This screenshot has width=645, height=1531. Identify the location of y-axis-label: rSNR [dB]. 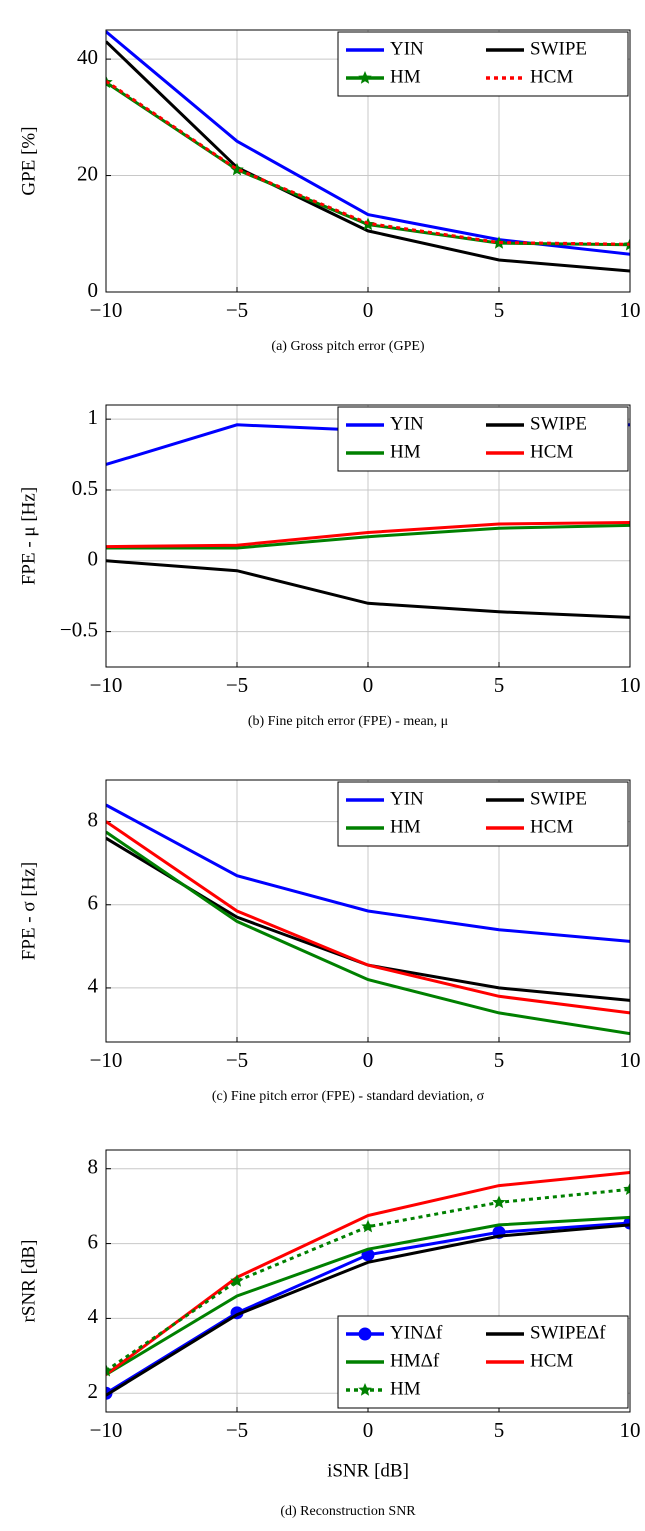
(28, 1281).